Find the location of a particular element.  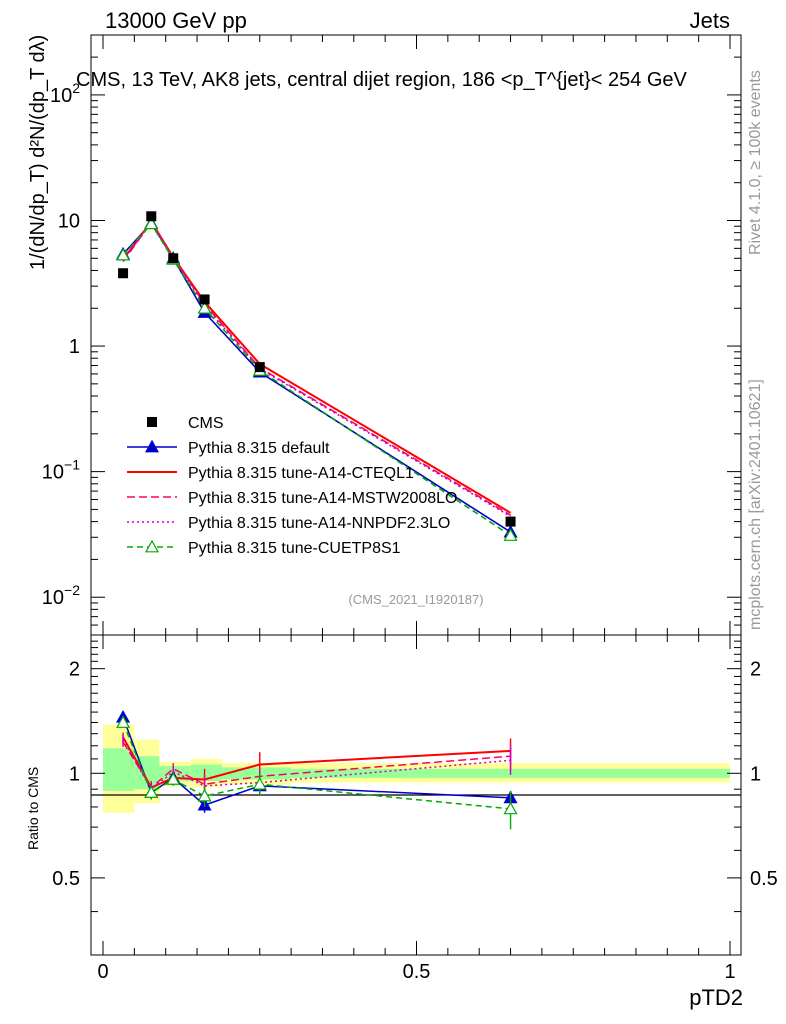

ratio-y-tick-label-left-1: 1 is located at coordinates (74, 774).